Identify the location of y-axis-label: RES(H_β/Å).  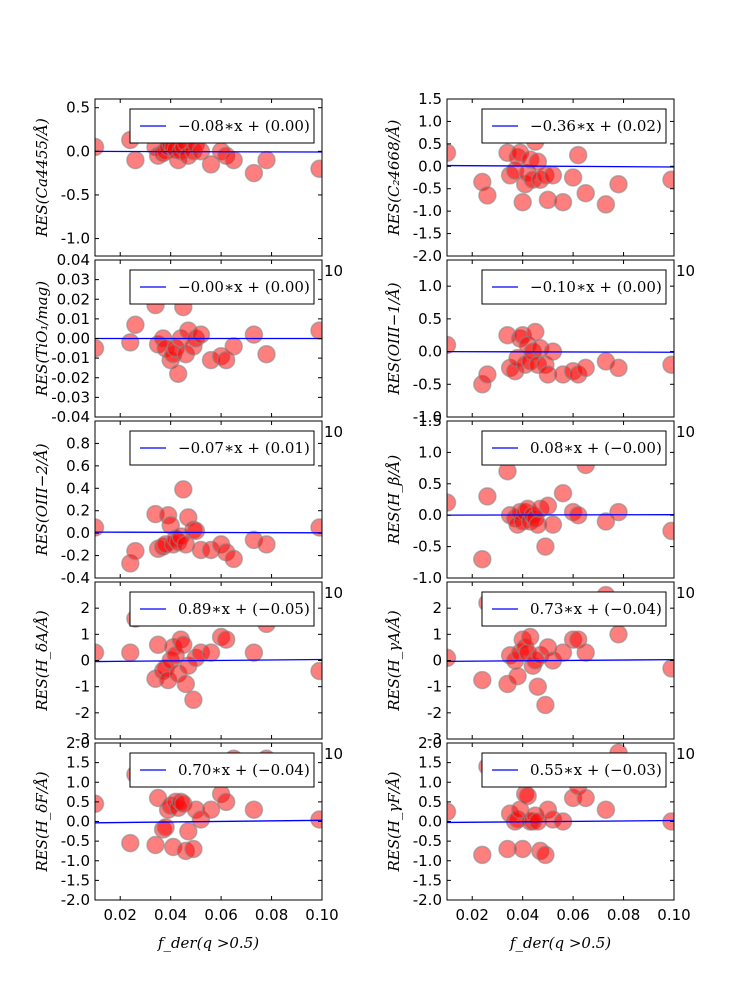
(394, 500).